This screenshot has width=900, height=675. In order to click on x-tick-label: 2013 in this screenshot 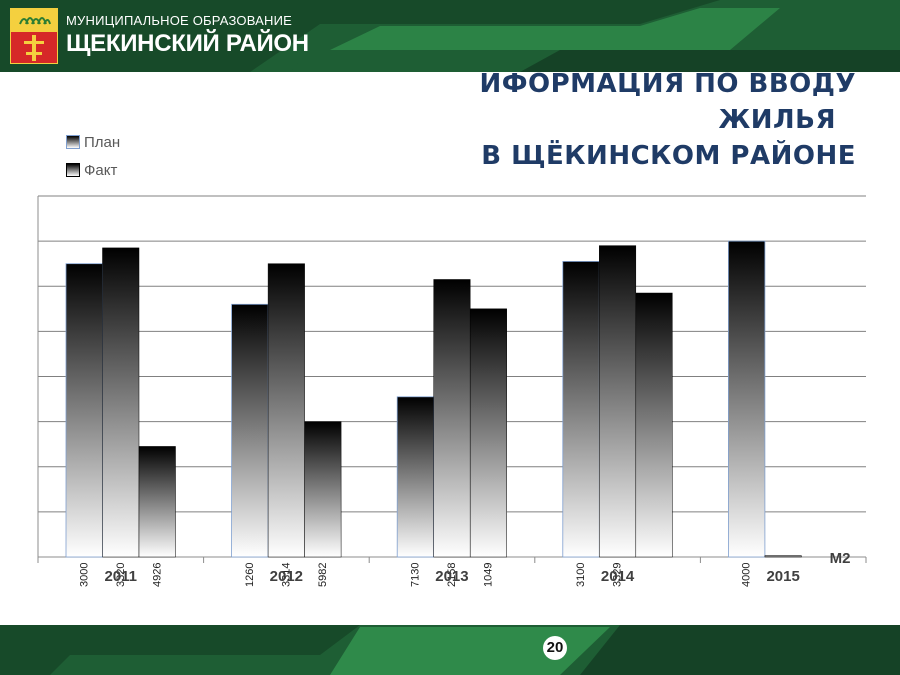, I will do `click(451, 576)`.